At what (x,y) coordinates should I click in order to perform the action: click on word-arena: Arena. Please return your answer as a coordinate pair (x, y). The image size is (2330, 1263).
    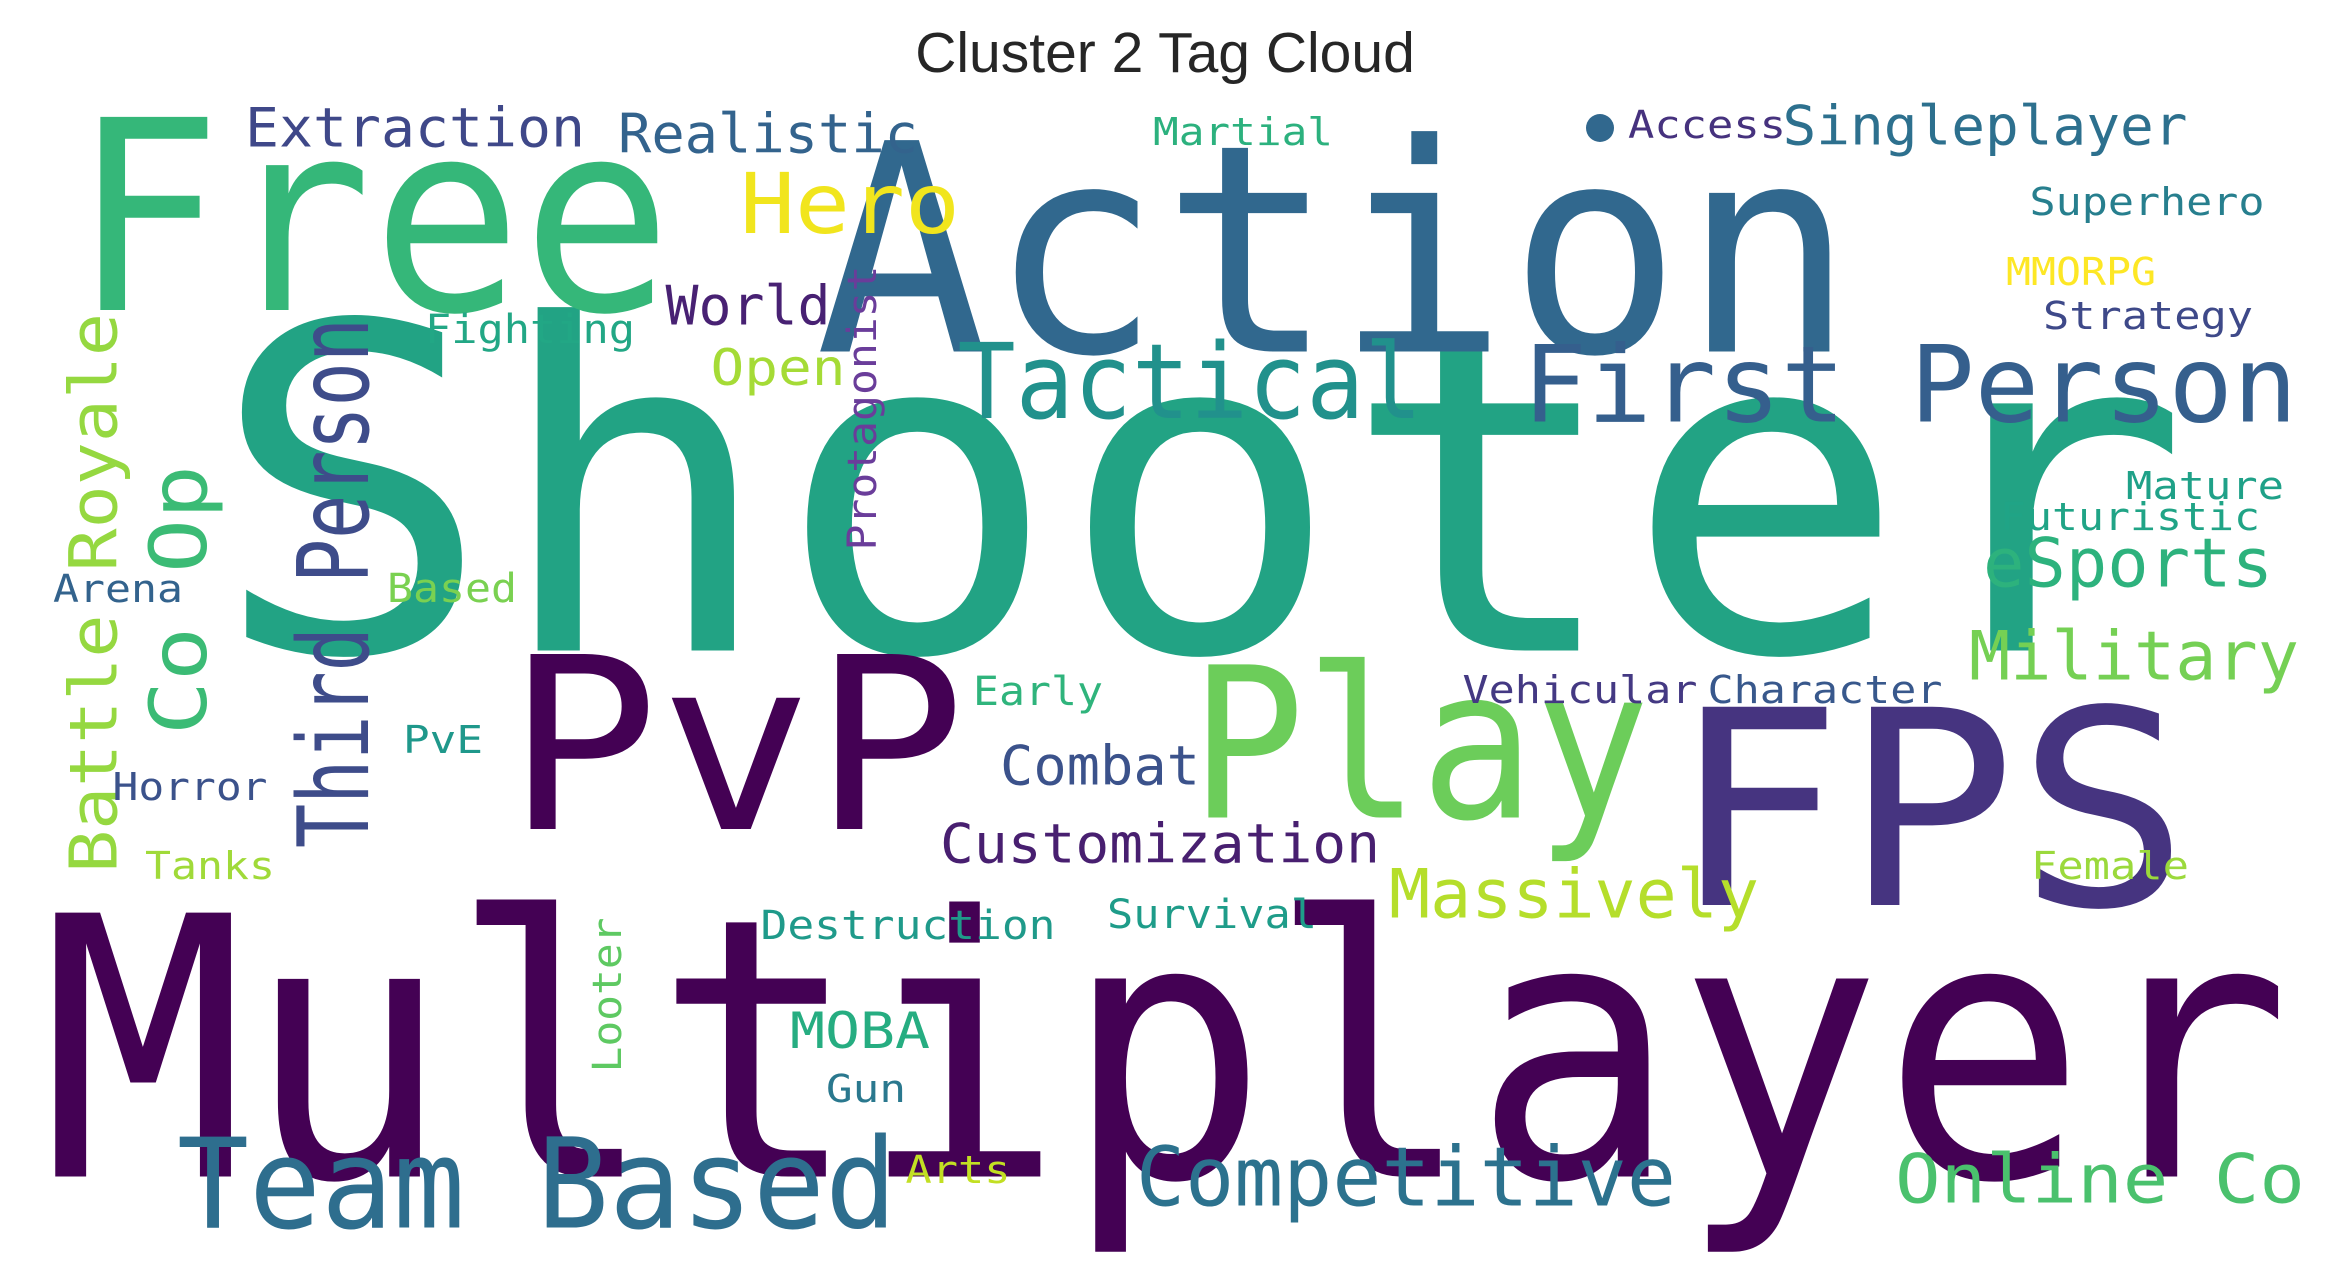
    Looking at the image, I should click on (118, 589).